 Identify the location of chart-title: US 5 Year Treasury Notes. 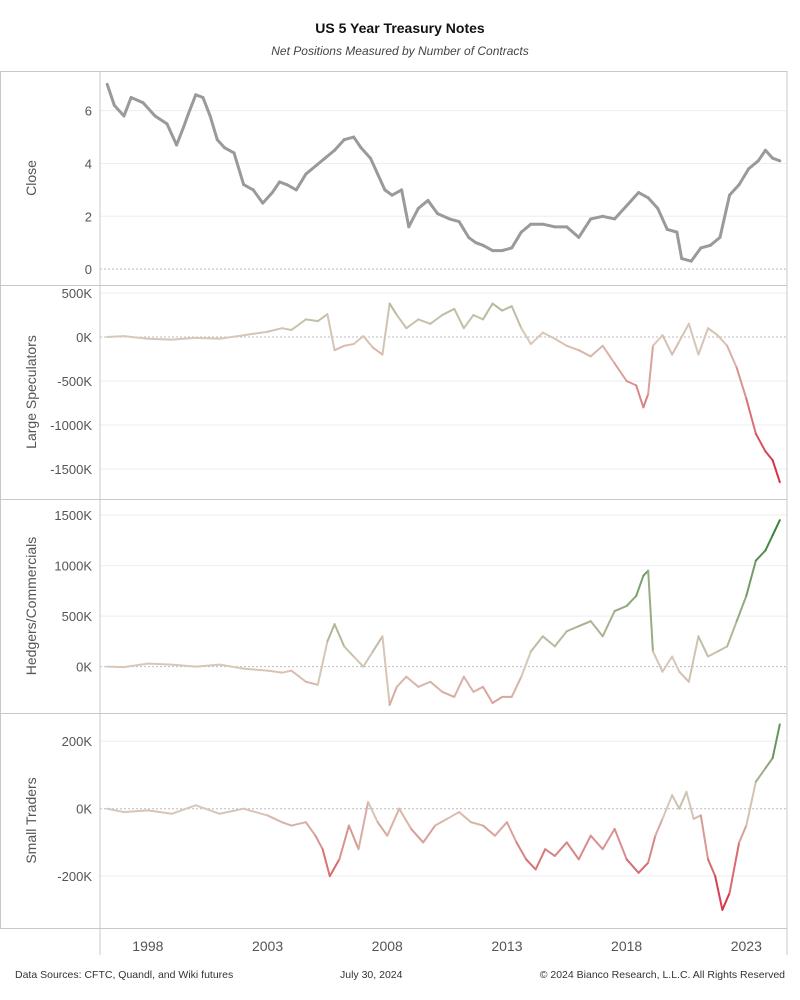
(400, 28).